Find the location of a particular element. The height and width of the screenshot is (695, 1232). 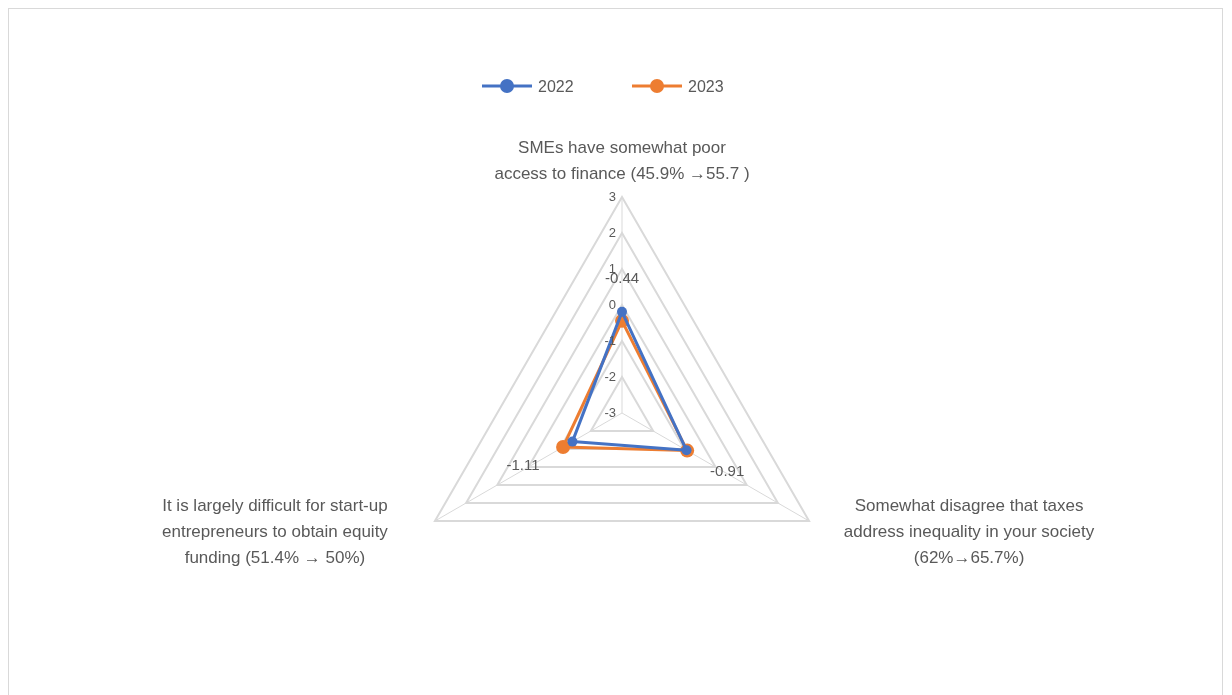

spoke-label: It is largely difficult for start-up entrepreneurs to obtain equity funding (51.4% → 50%) is located at coordinates (275, 531).